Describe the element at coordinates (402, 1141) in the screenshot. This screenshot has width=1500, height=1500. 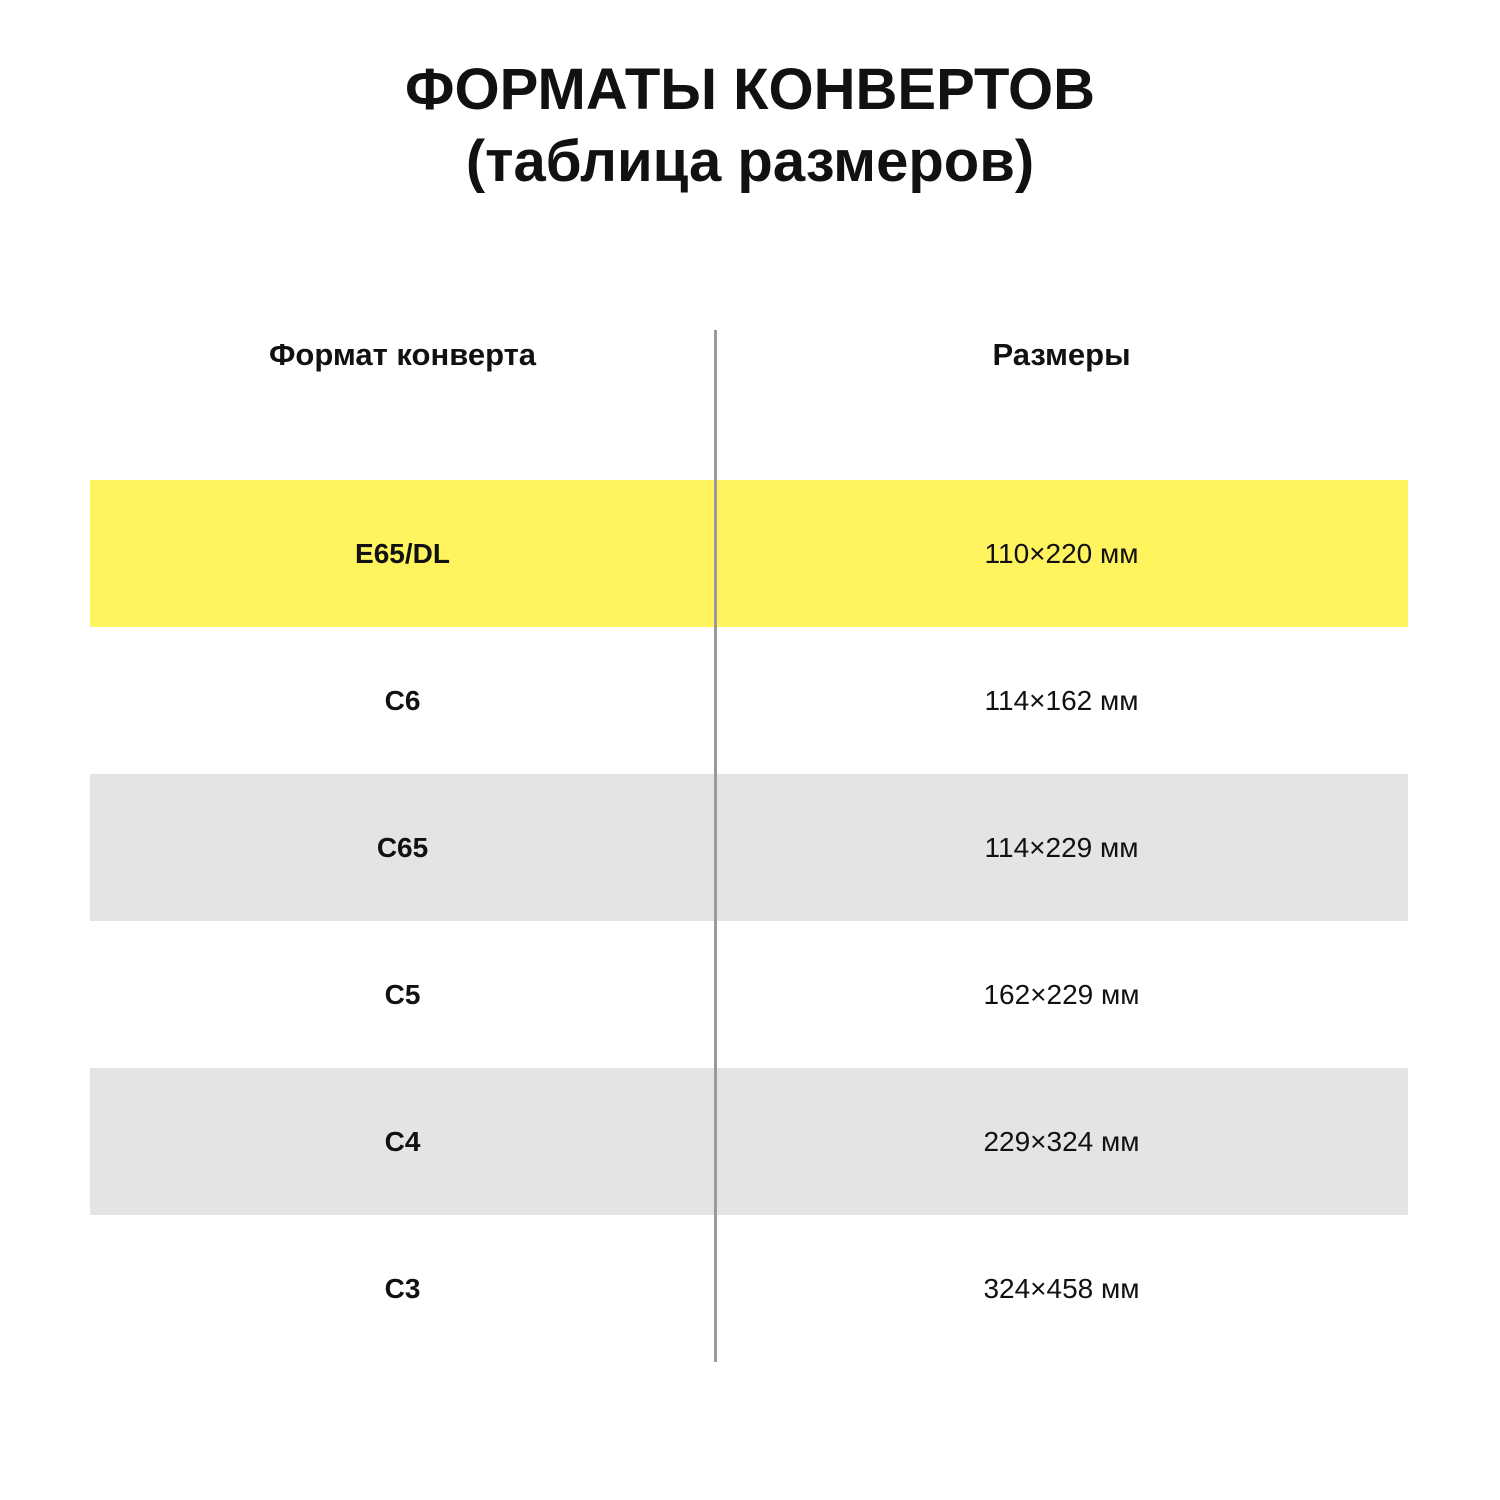
I see `format-cell: C4` at that location.